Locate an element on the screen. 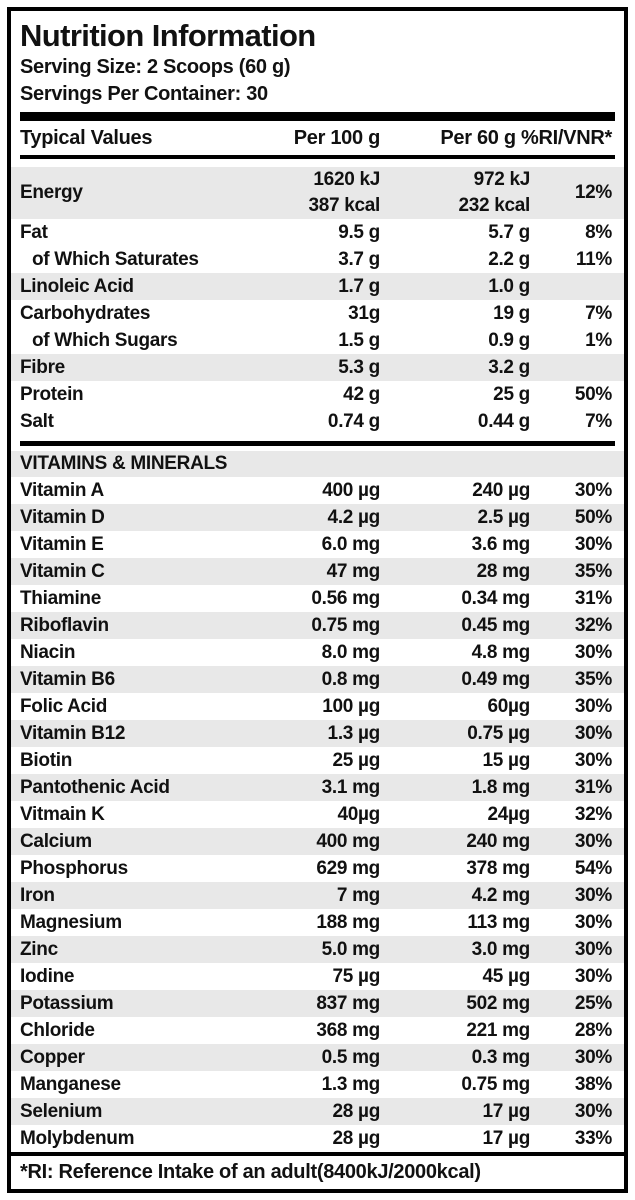 This screenshot has height=1200, width=635. table-row: Selenium 28 µg 17 µg 30% is located at coordinates (317, 1111).